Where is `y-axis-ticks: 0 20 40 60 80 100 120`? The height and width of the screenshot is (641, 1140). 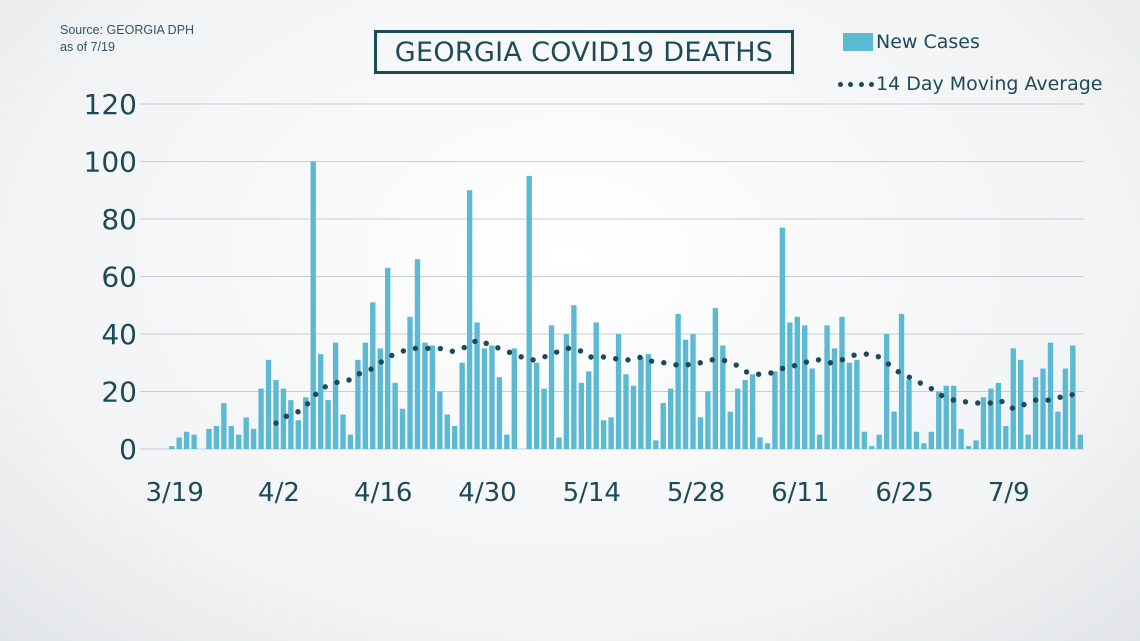
y-axis-ticks: 0 20 40 60 80 100 120 is located at coordinates (110, 277).